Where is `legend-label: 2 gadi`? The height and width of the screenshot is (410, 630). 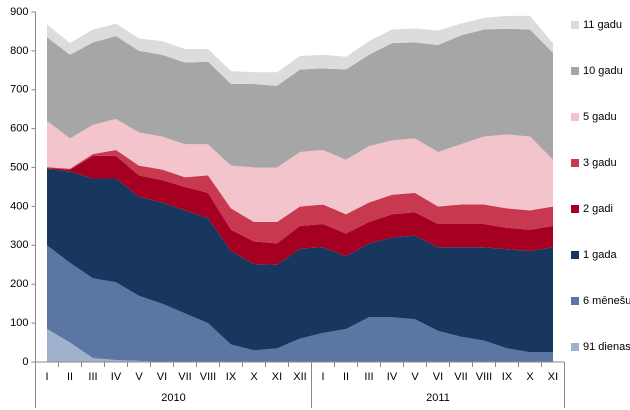 legend-label: 2 gadi is located at coordinates (598, 209).